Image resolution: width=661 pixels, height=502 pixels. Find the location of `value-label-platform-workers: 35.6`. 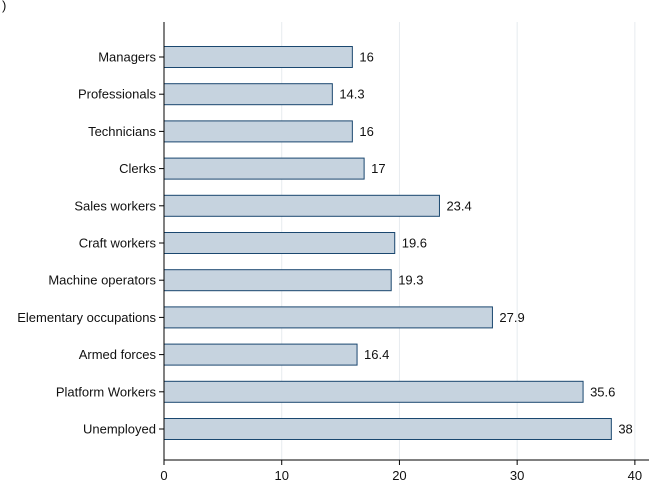

value-label-platform-workers: 35.6 is located at coordinates (602, 391).